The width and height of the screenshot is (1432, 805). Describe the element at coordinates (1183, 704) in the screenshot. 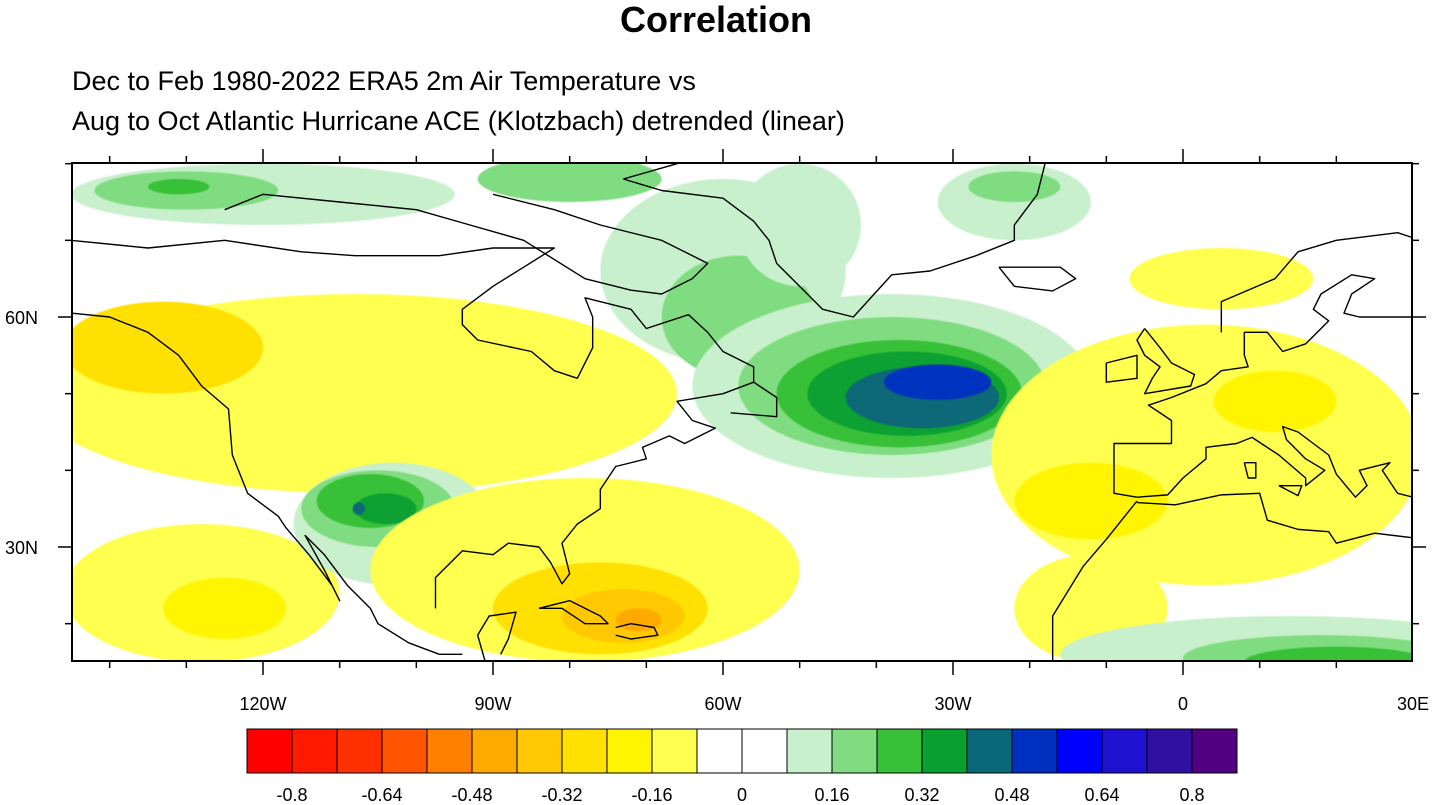

I see `x-tick-label: 0` at that location.